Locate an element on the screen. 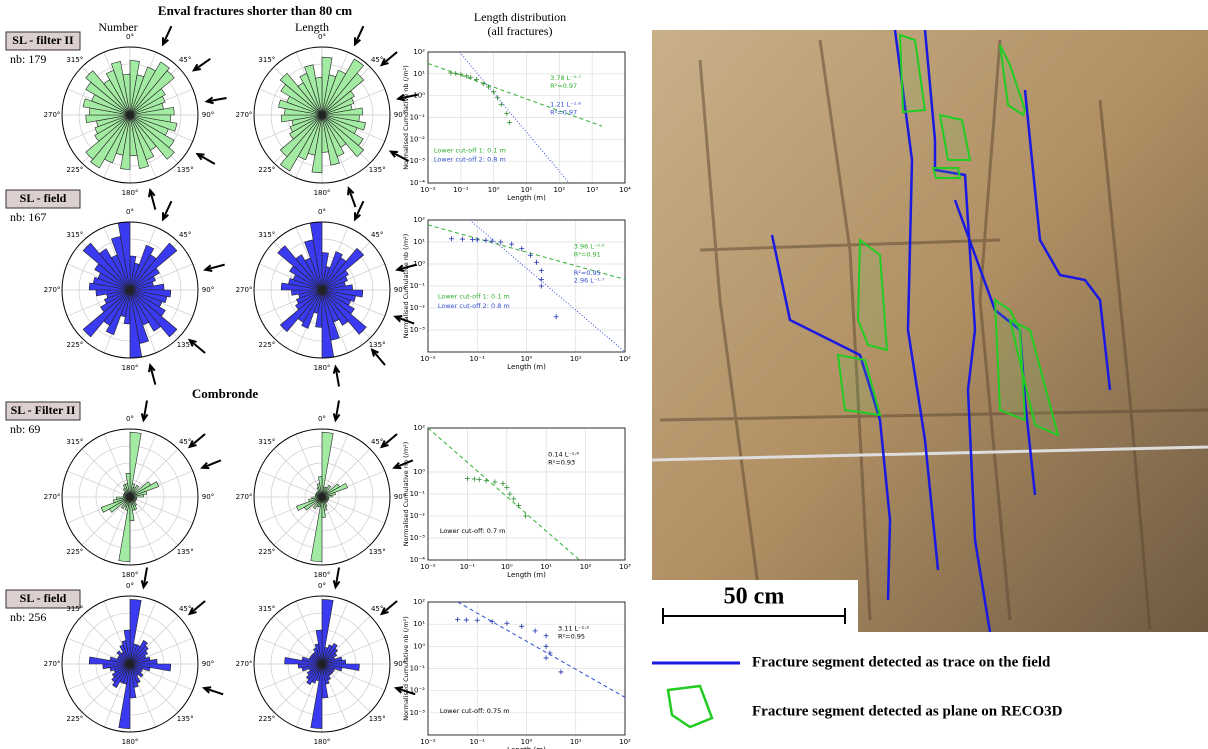 This screenshot has width=1208, height=749. row-label: SL - field is located at coordinates (43, 598).